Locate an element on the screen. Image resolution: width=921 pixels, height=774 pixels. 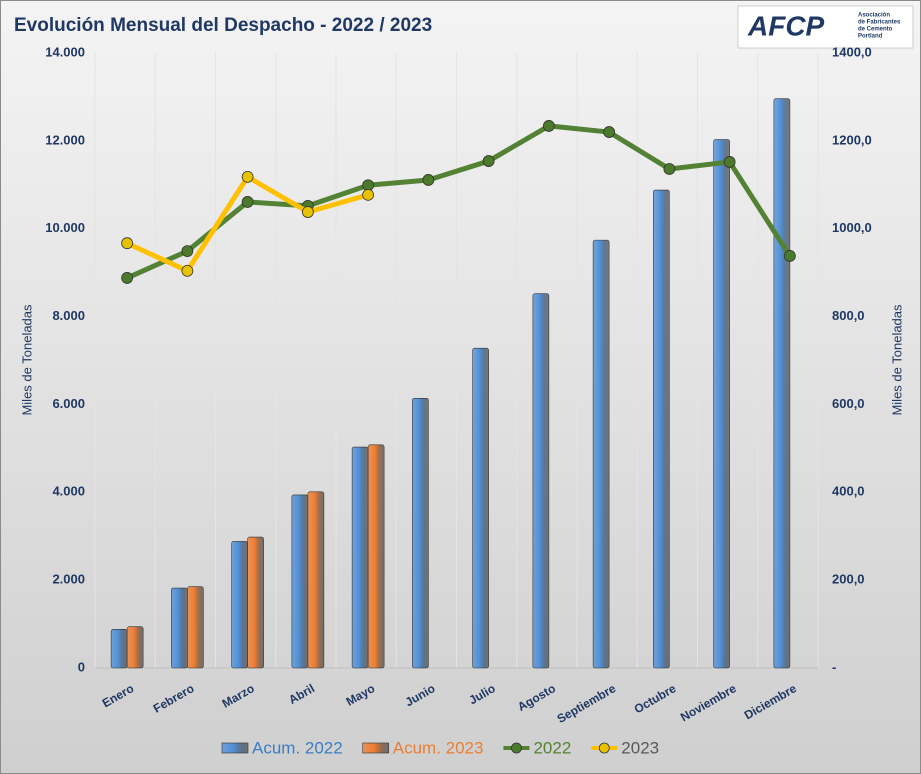
legend-label: Acum. 2022 is located at coordinates (297, 747).